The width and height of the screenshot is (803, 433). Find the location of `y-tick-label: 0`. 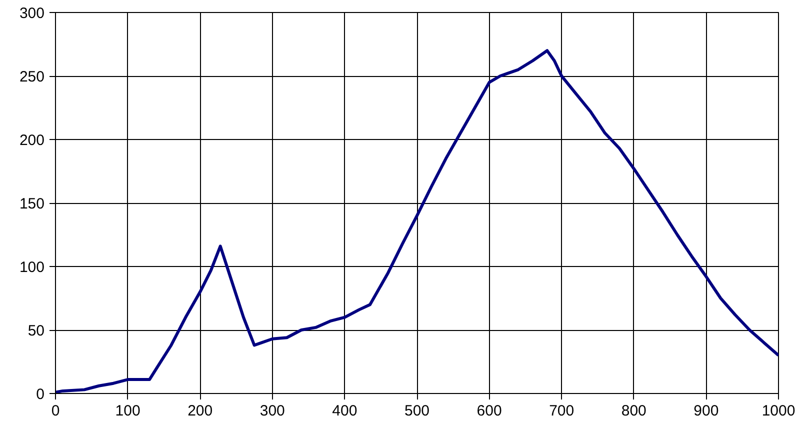

y-tick-label: 0 is located at coordinates (40, 394).